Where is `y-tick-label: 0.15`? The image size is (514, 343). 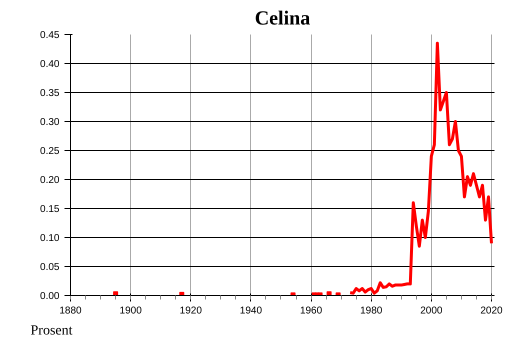
y-tick-label: 0.15 is located at coordinates (50, 209).